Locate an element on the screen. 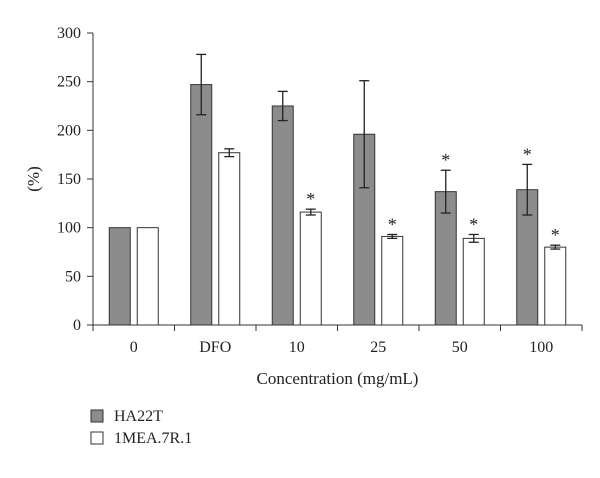 This screenshot has height=478, width=600. x-tick-label: 100 is located at coordinates (541, 347).